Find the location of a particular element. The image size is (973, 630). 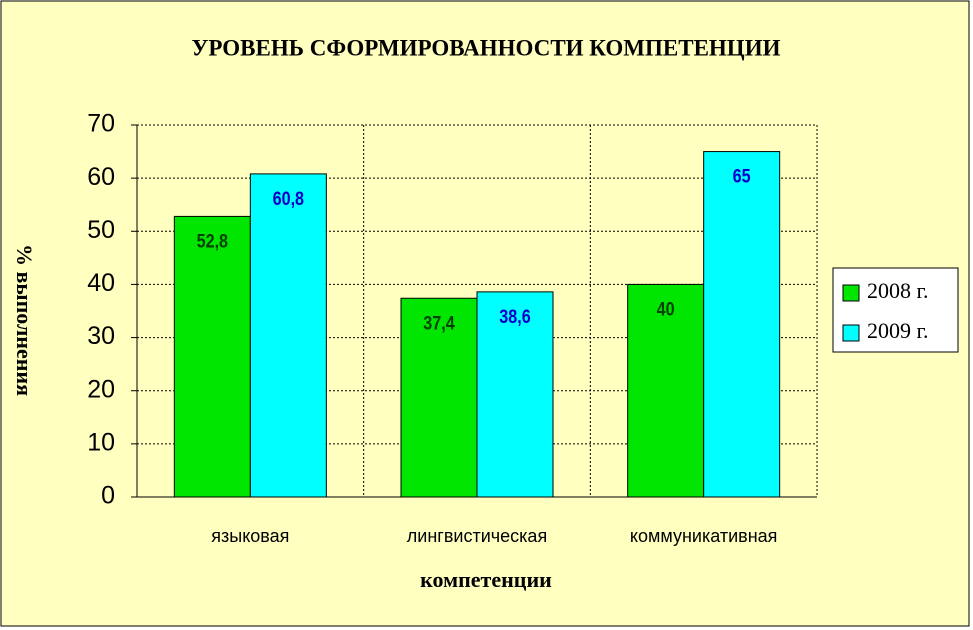

y-tick-label: 50 is located at coordinates (101, 230).